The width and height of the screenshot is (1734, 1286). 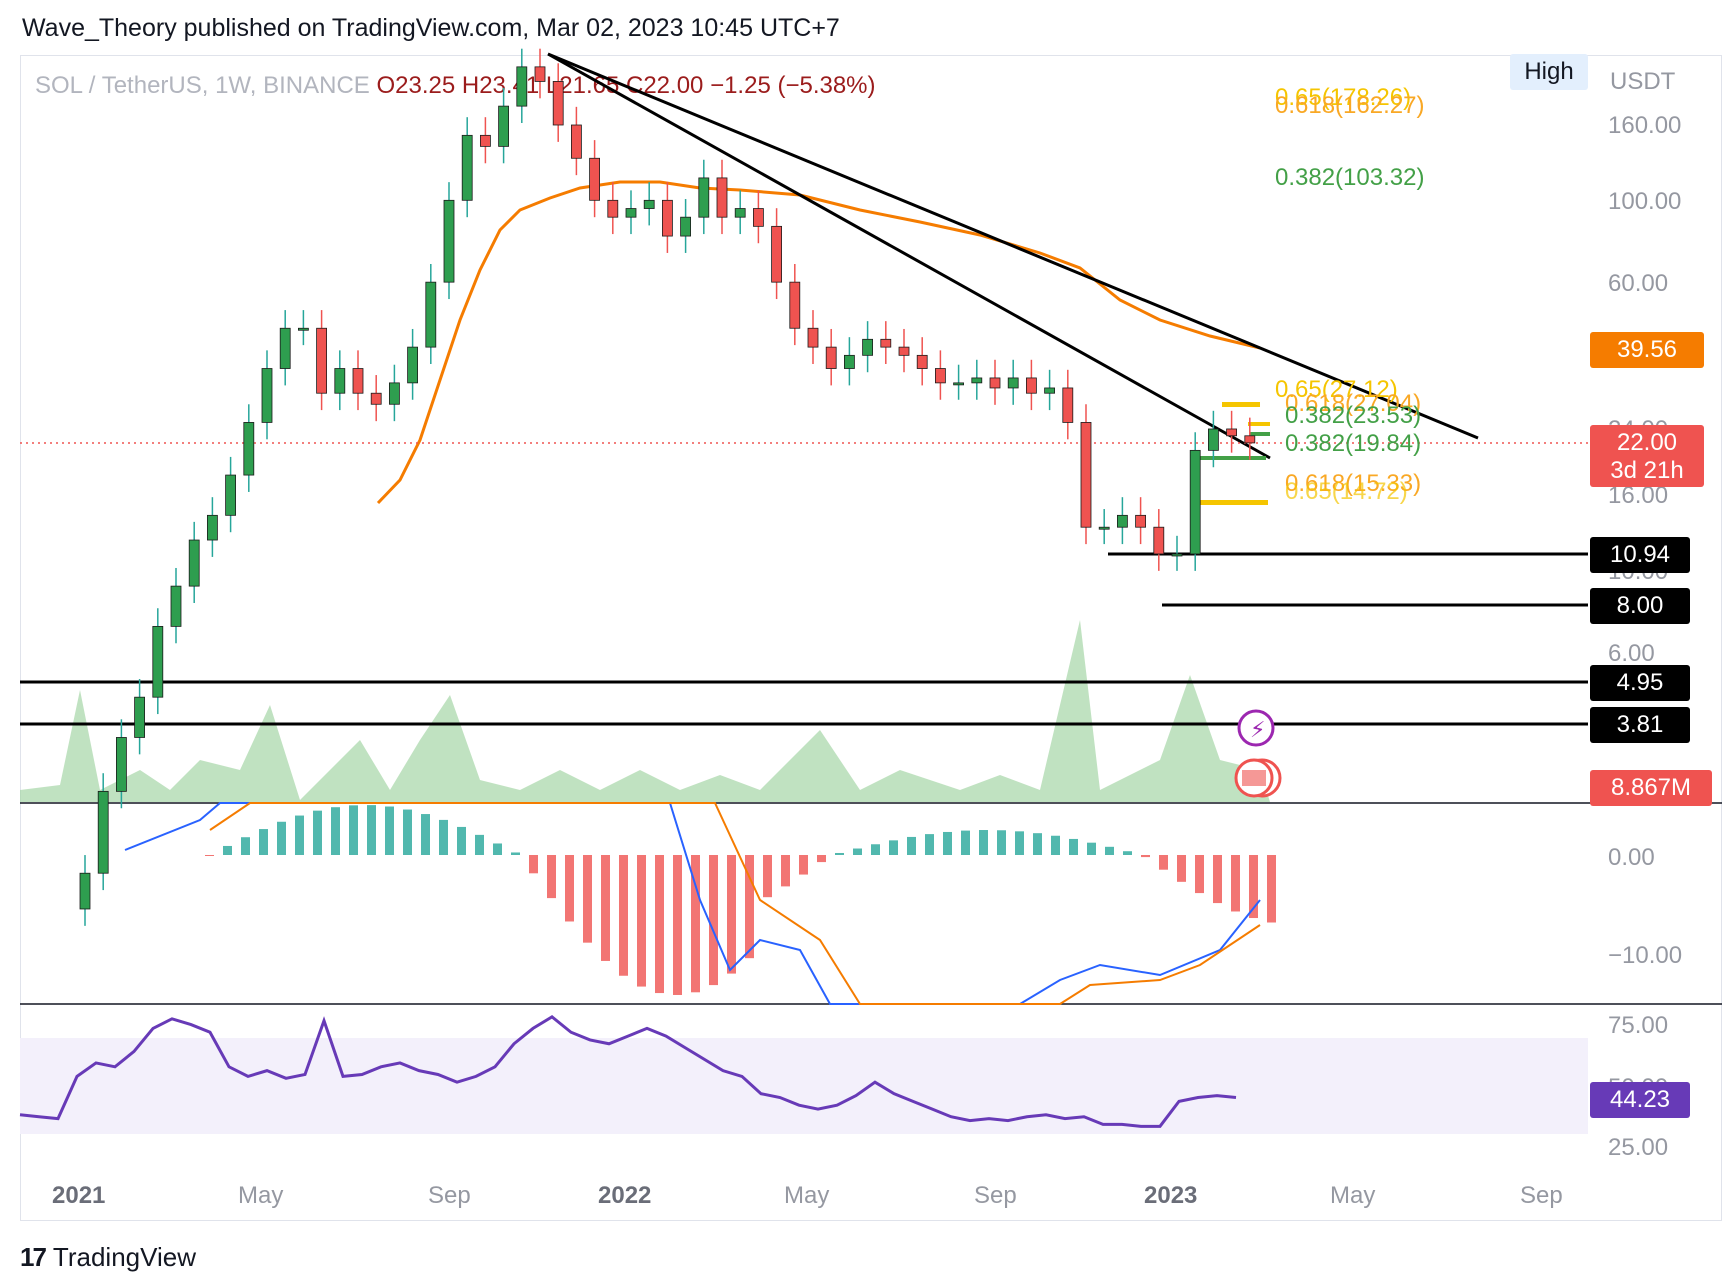 What do you see at coordinates (79, 1195) in the screenshot?
I see `xtick-2021: 2021` at bounding box center [79, 1195].